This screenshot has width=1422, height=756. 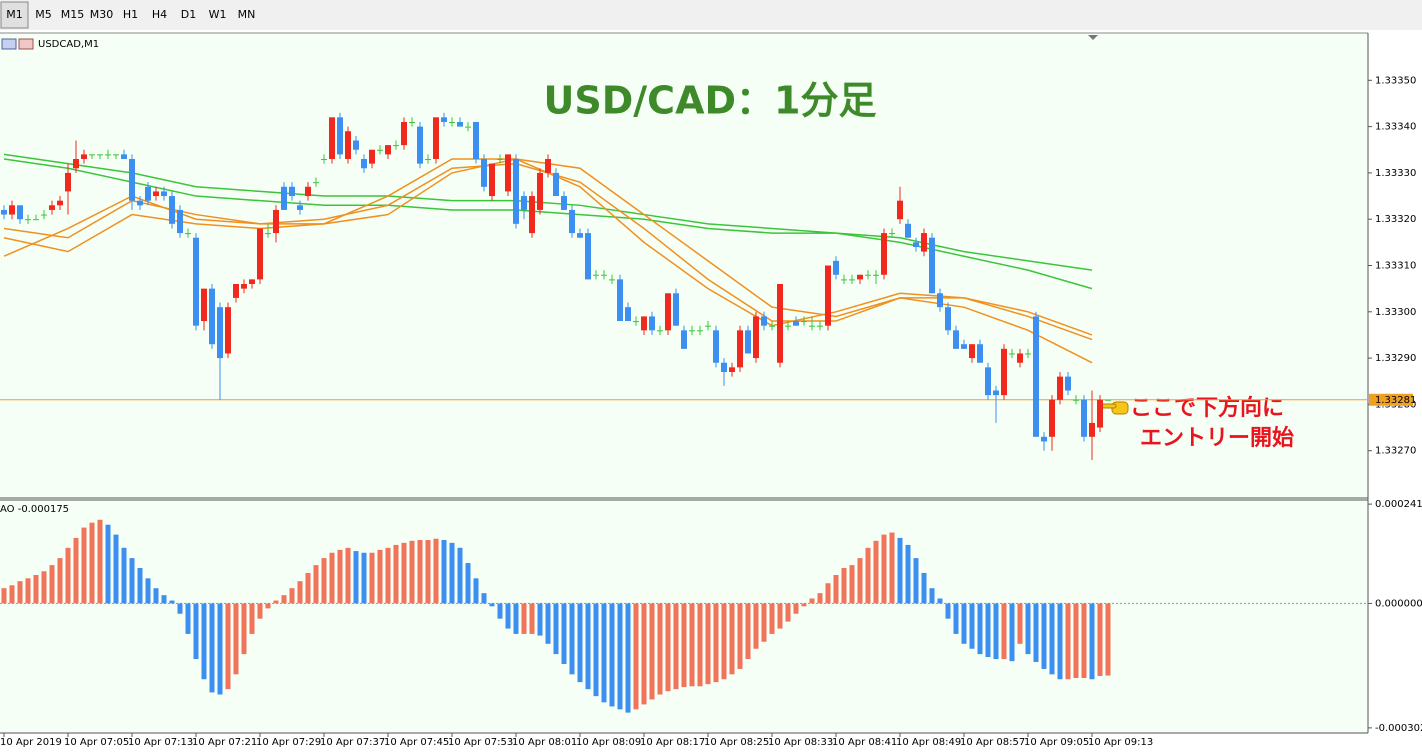 What do you see at coordinates (101, 15) in the screenshot?
I see `timeframe-button: M30` at bounding box center [101, 15].